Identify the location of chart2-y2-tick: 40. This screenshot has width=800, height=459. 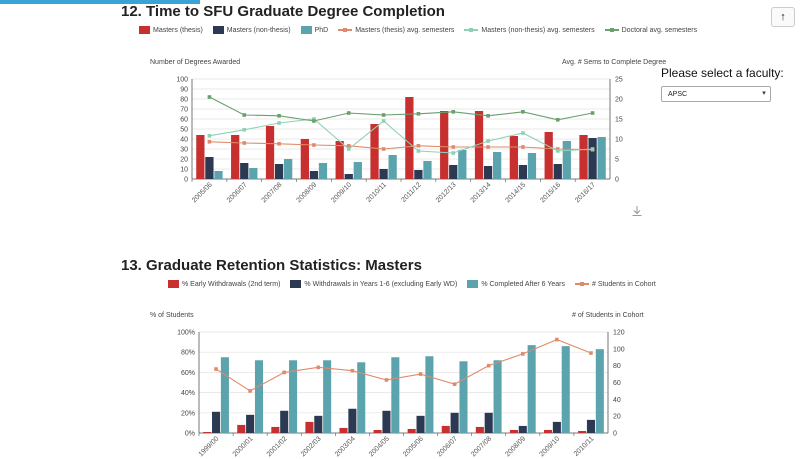
(617, 400).